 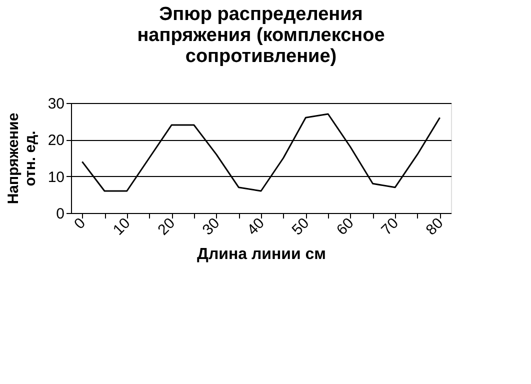 I want to click on text: сопротивление), so click(x=261, y=56).